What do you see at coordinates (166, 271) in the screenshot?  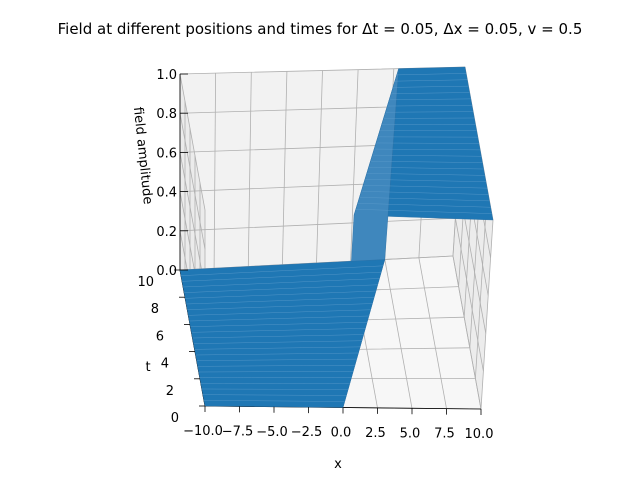 I see `z-tick-label: 0.0` at bounding box center [166, 271].